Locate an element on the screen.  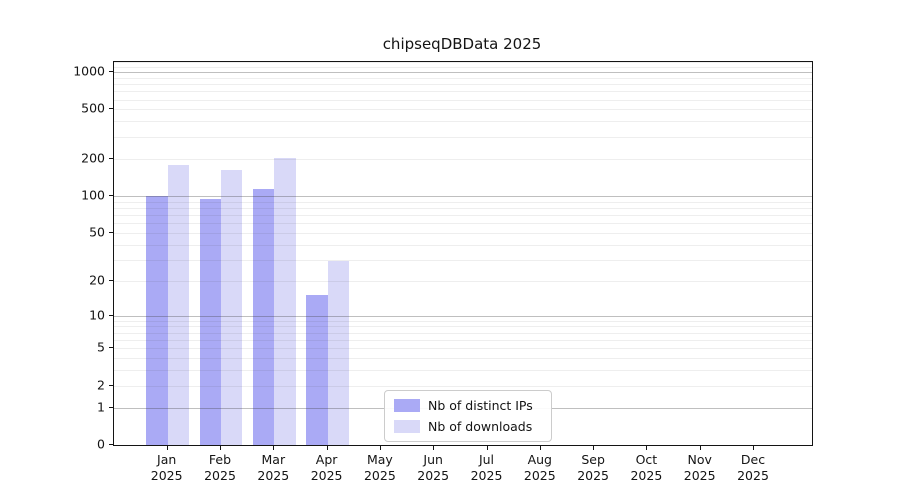
x-tick-mark-jun is located at coordinates (434, 448).